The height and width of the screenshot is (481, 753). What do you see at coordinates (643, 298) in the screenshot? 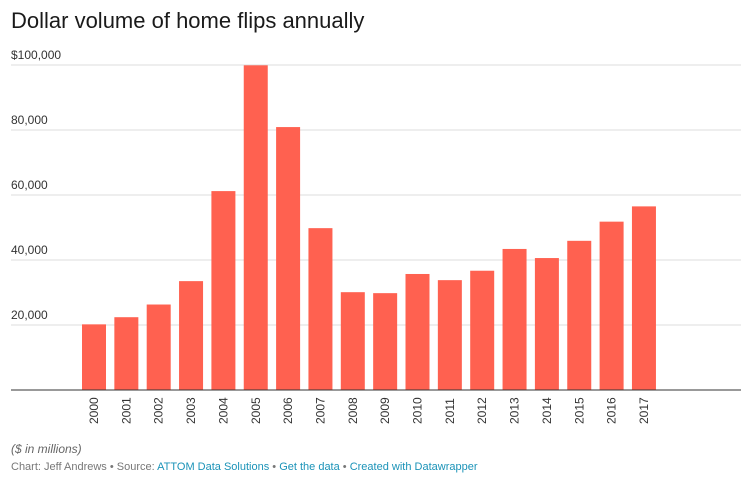
I see `bar-2017` at bounding box center [643, 298].